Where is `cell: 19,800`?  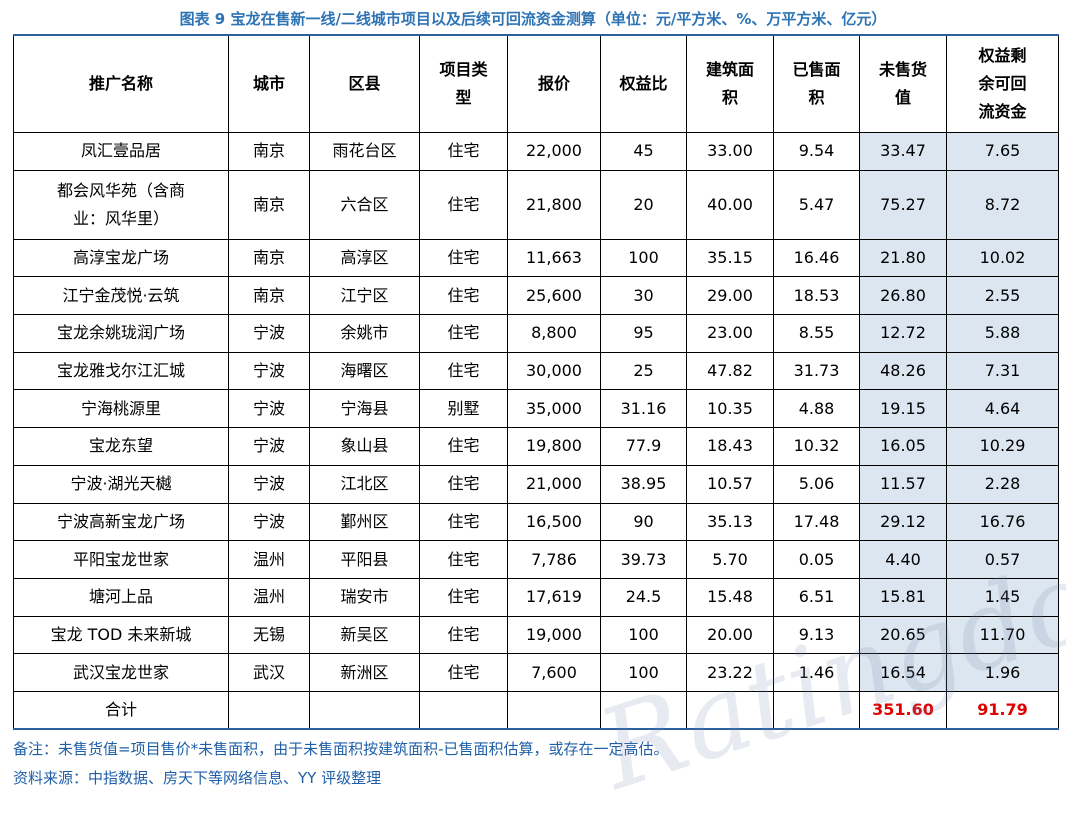 cell: 19,800 is located at coordinates (554, 446).